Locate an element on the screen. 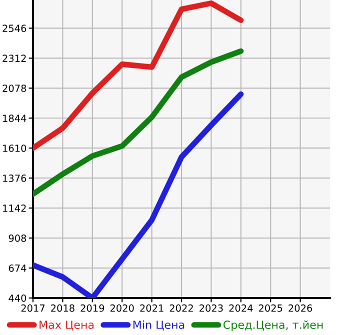 The image size is (345, 335). legend-label: Сред.Цена, т.йен is located at coordinates (273, 326).